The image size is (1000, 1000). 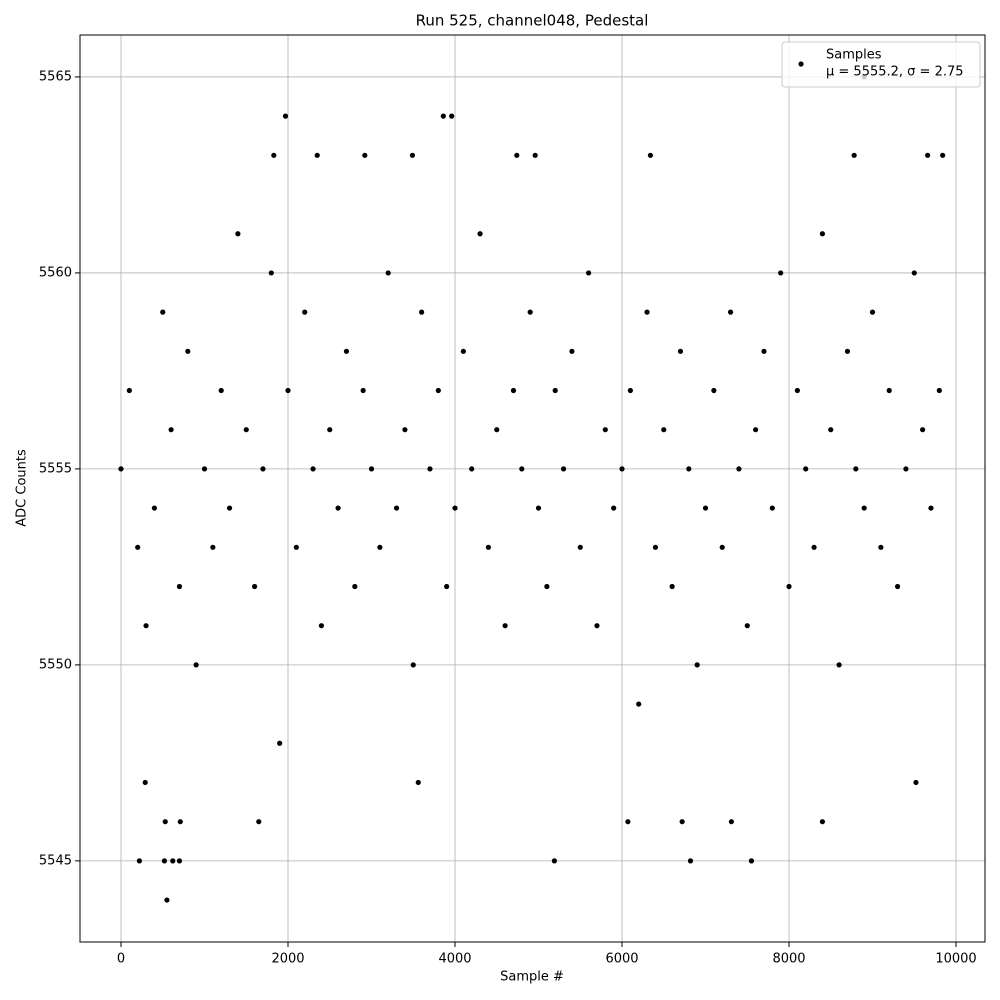 I want to click on y-tick-label: 5545, so click(x=55, y=860).